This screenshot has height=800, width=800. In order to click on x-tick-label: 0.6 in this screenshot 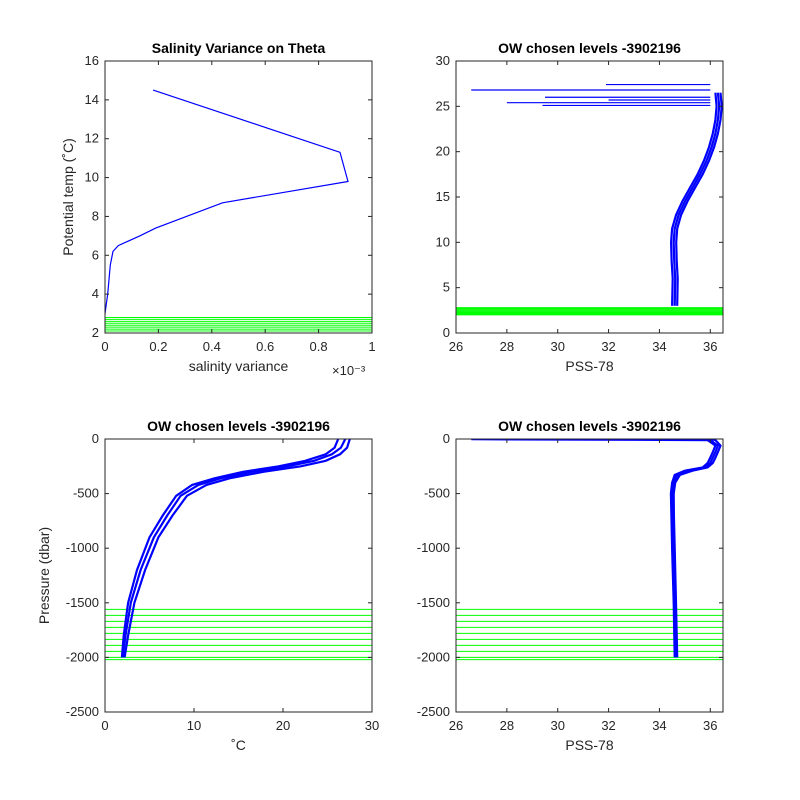, I will do `click(265, 346)`.